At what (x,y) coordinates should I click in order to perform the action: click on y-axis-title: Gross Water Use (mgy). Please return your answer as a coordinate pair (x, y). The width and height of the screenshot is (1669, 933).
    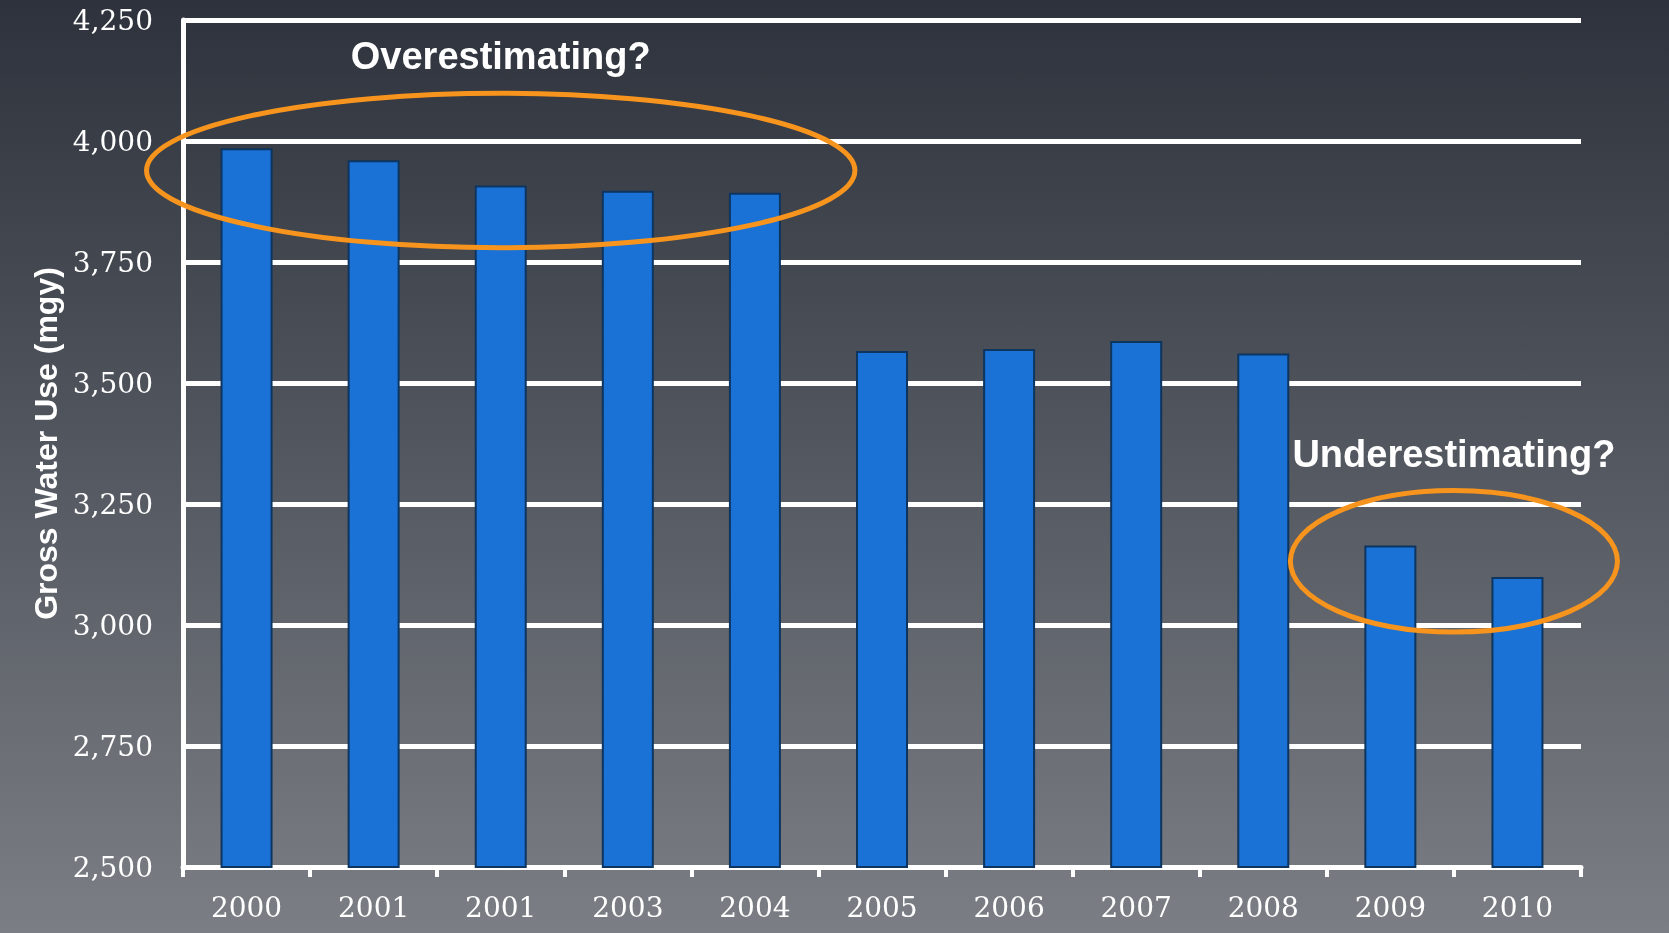
    Looking at the image, I should click on (45, 443).